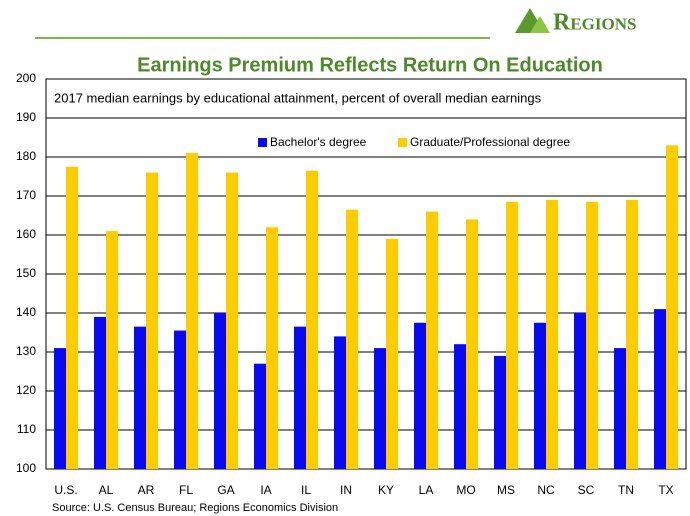 Image resolution: width=690 pixels, height=516 pixels. Describe the element at coordinates (386, 490) in the screenshot. I see `x-tick-label: KY` at that location.